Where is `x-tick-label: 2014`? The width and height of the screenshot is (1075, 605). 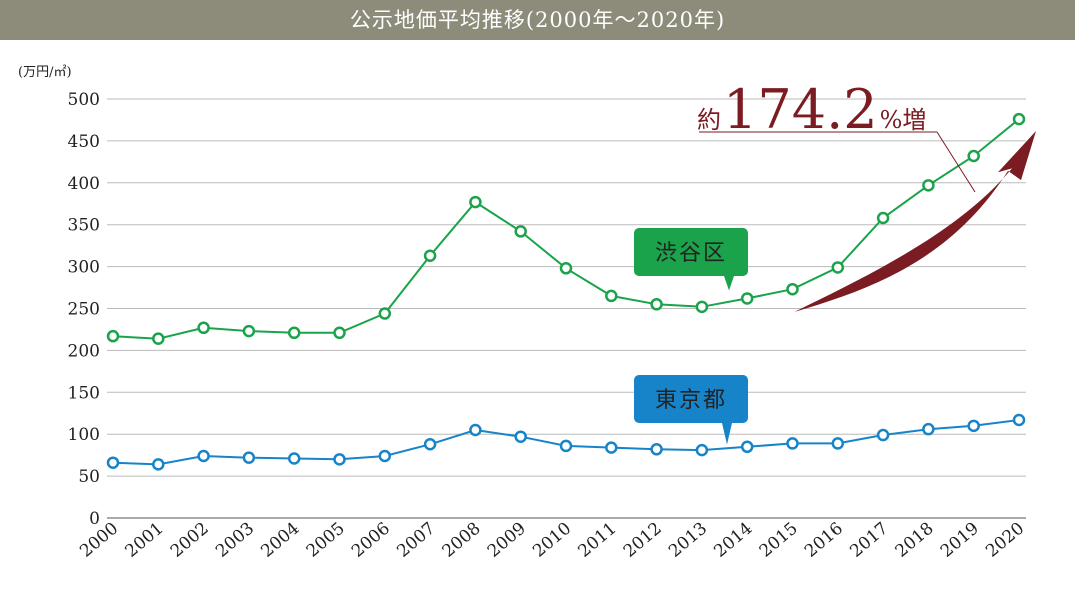
x-tick-label: 2014 is located at coordinates (733, 540).